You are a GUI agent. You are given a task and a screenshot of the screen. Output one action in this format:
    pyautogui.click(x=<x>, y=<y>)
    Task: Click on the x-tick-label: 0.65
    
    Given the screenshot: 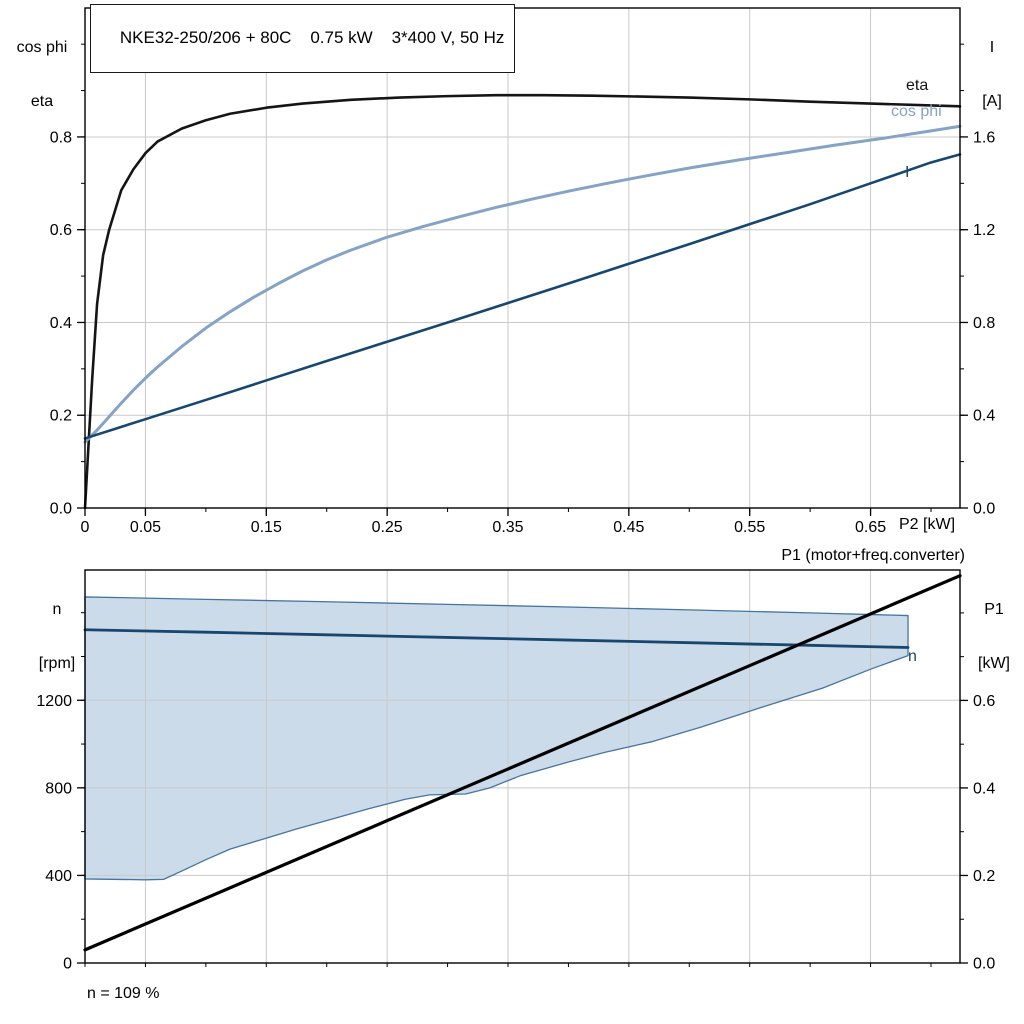 What is the action you would take?
    pyautogui.click(x=870, y=527)
    